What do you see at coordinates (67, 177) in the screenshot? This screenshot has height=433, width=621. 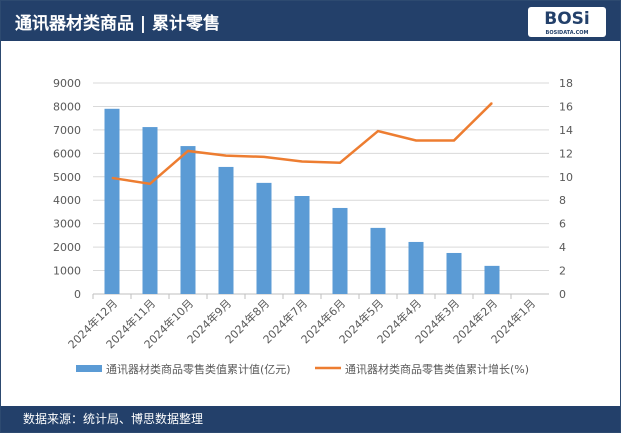 I see `left-tick-label: 5000` at bounding box center [67, 177].